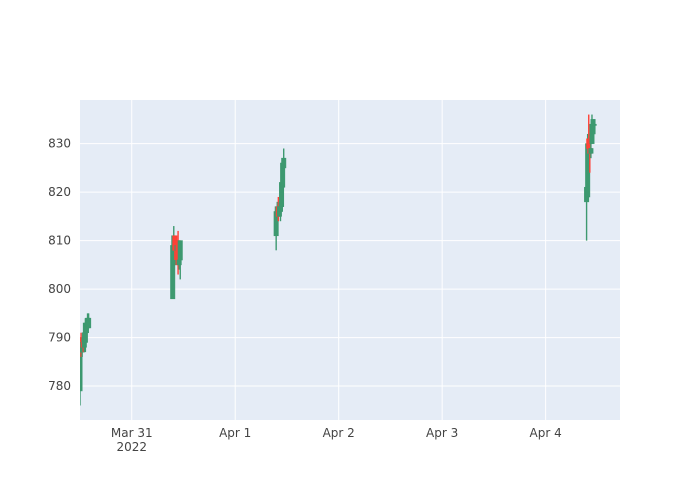  I want to click on x-tick-sublabel: 2022, so click(131, 447).